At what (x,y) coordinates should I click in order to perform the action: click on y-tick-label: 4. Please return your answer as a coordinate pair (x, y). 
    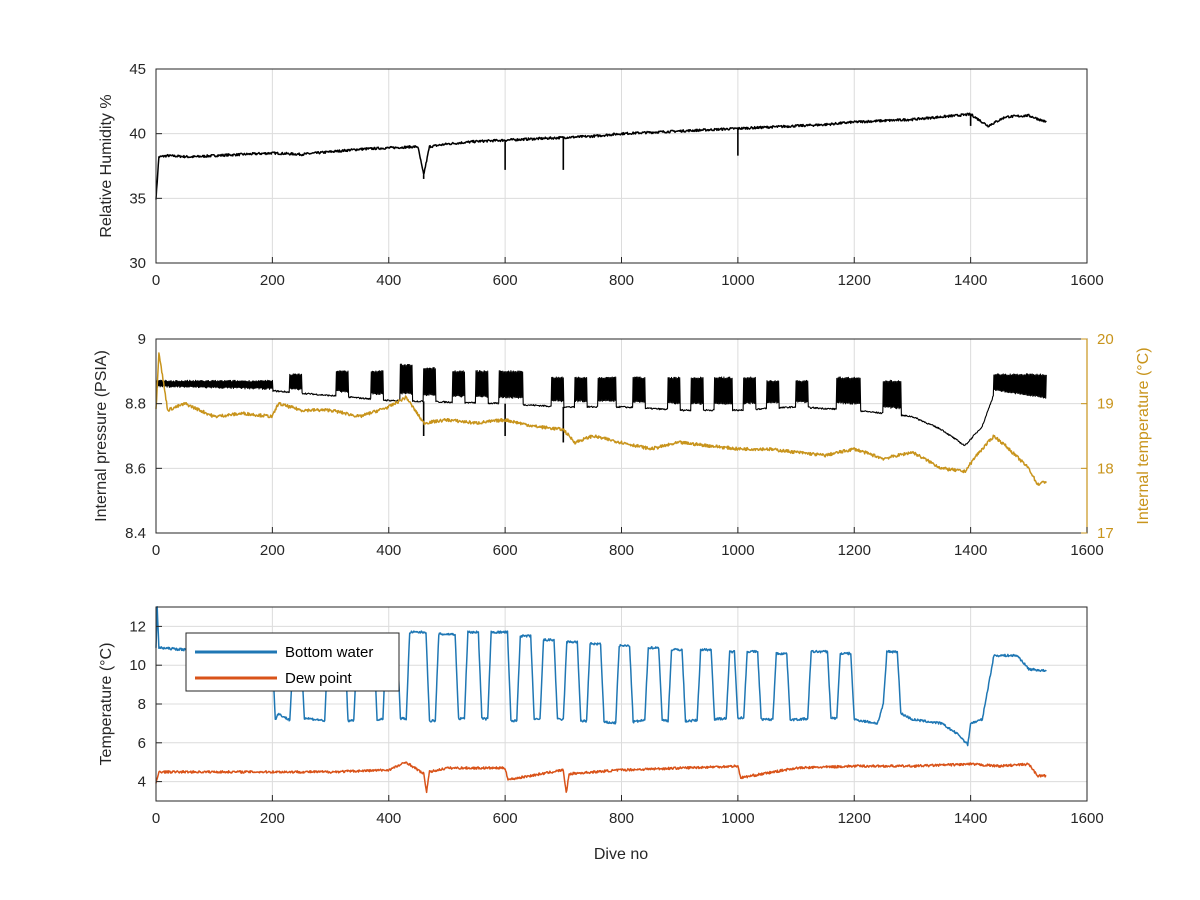
    Looking at the image, I should click on (142, 782).